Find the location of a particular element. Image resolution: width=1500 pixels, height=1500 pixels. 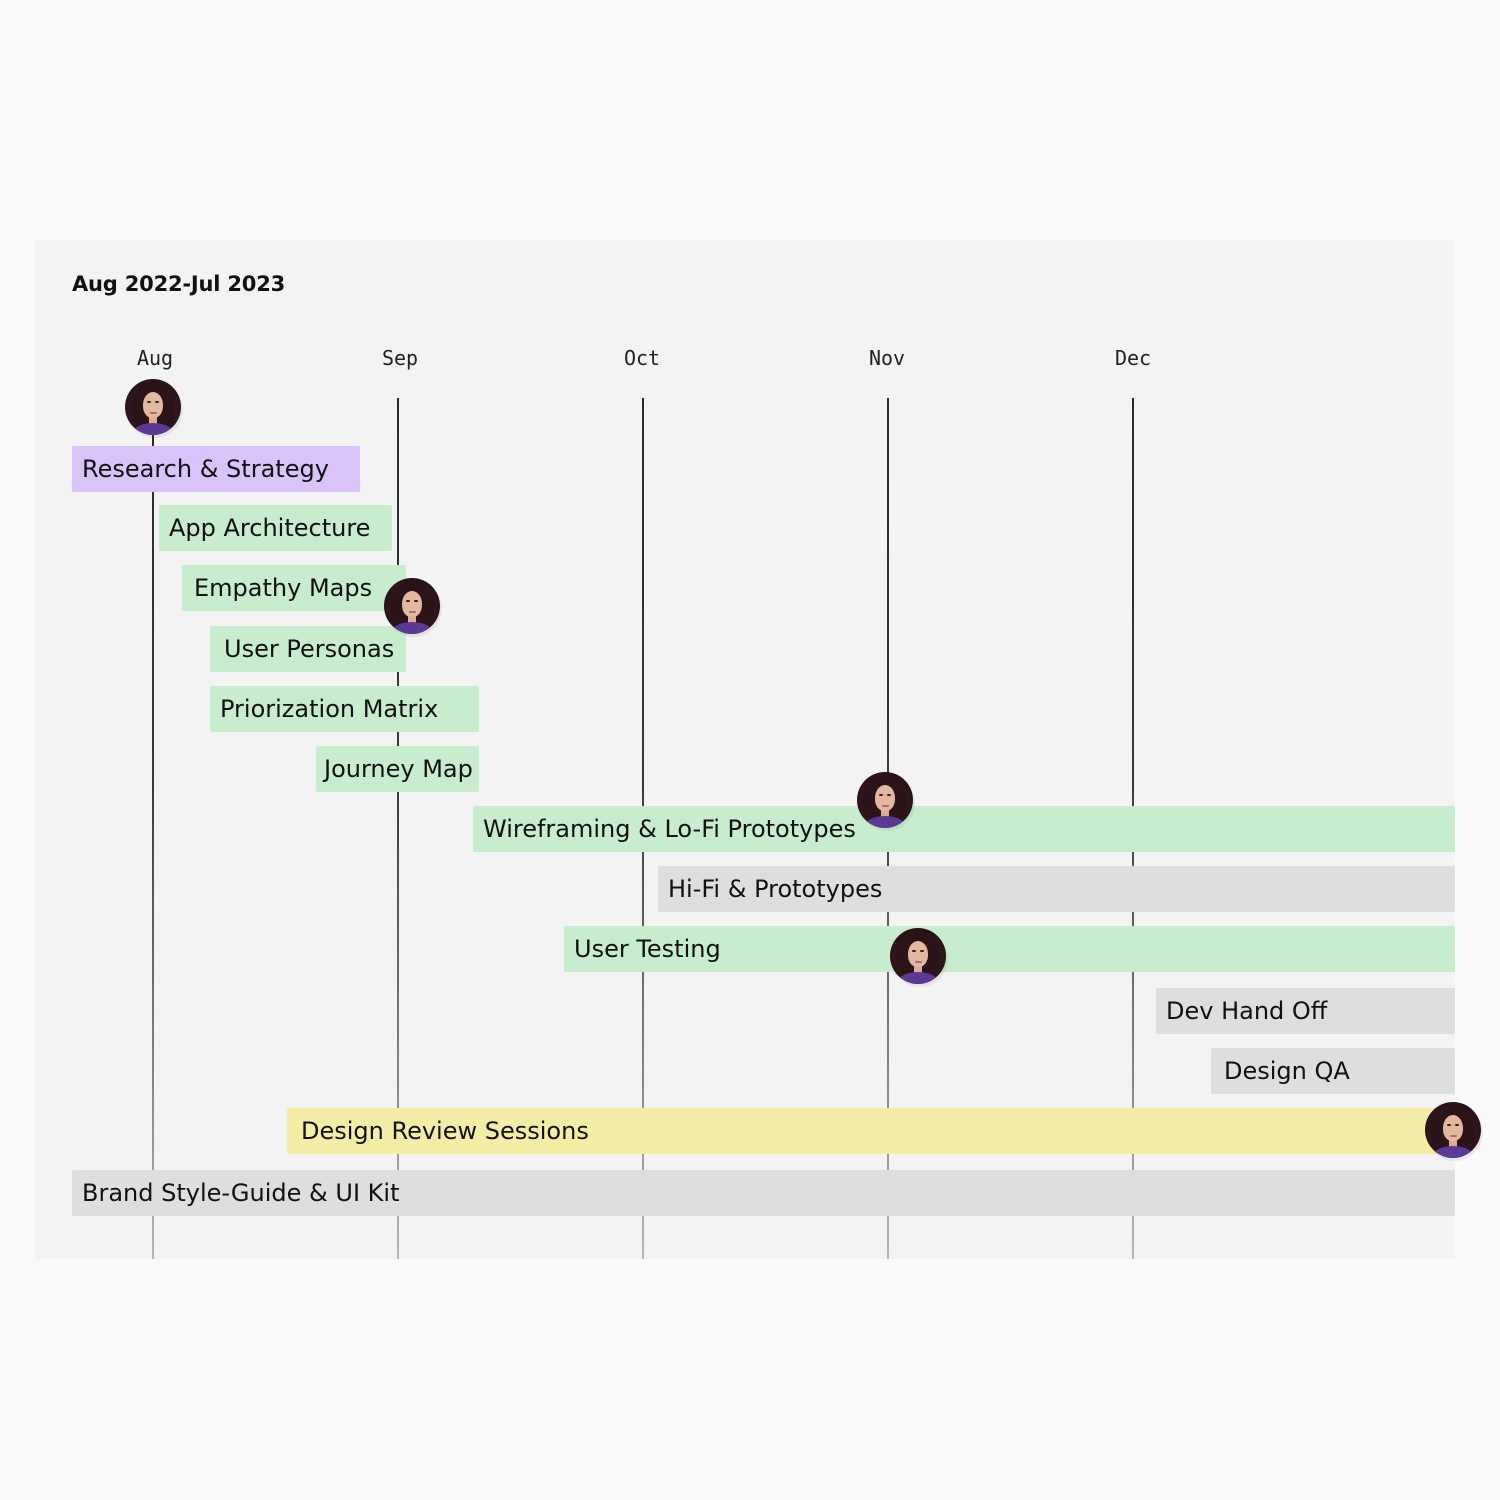

task-bar-dev-hand-off: Dev Hand Off is located at coordinates (1305, 1011).